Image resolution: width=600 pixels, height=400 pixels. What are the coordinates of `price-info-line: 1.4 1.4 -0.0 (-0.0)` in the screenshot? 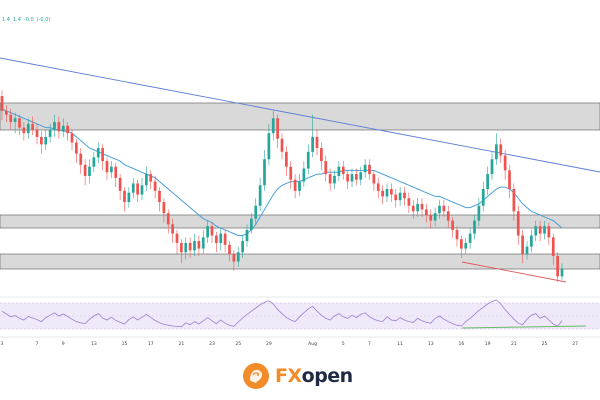 It's located at (27, 20).